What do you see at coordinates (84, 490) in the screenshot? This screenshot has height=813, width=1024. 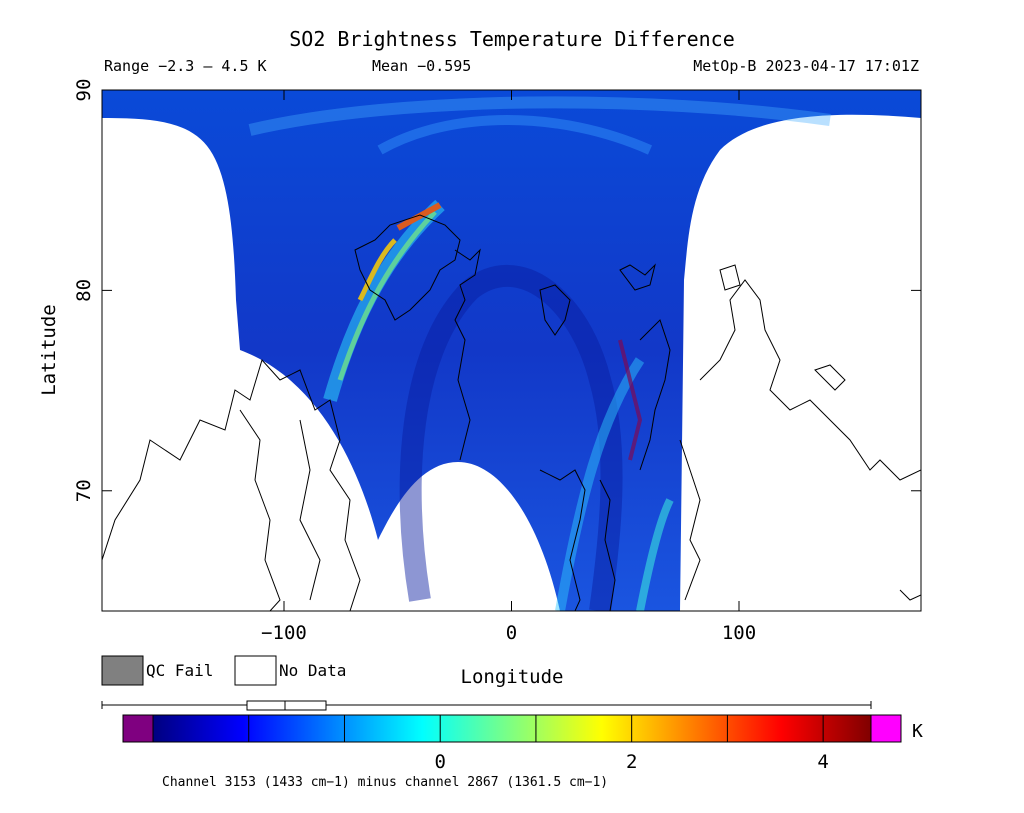 I see `y-tick-label: 70` at bounding box center [84, 490].